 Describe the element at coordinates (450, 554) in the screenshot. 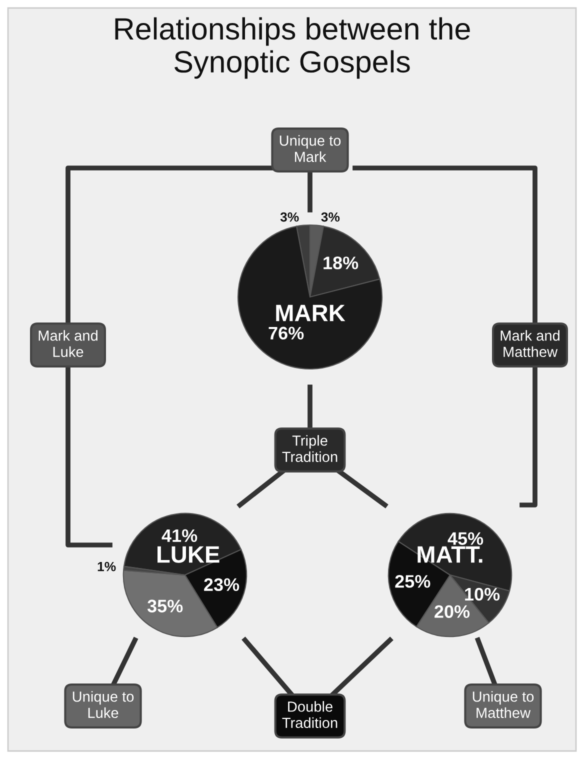

I see `text: MATT.` at that location.